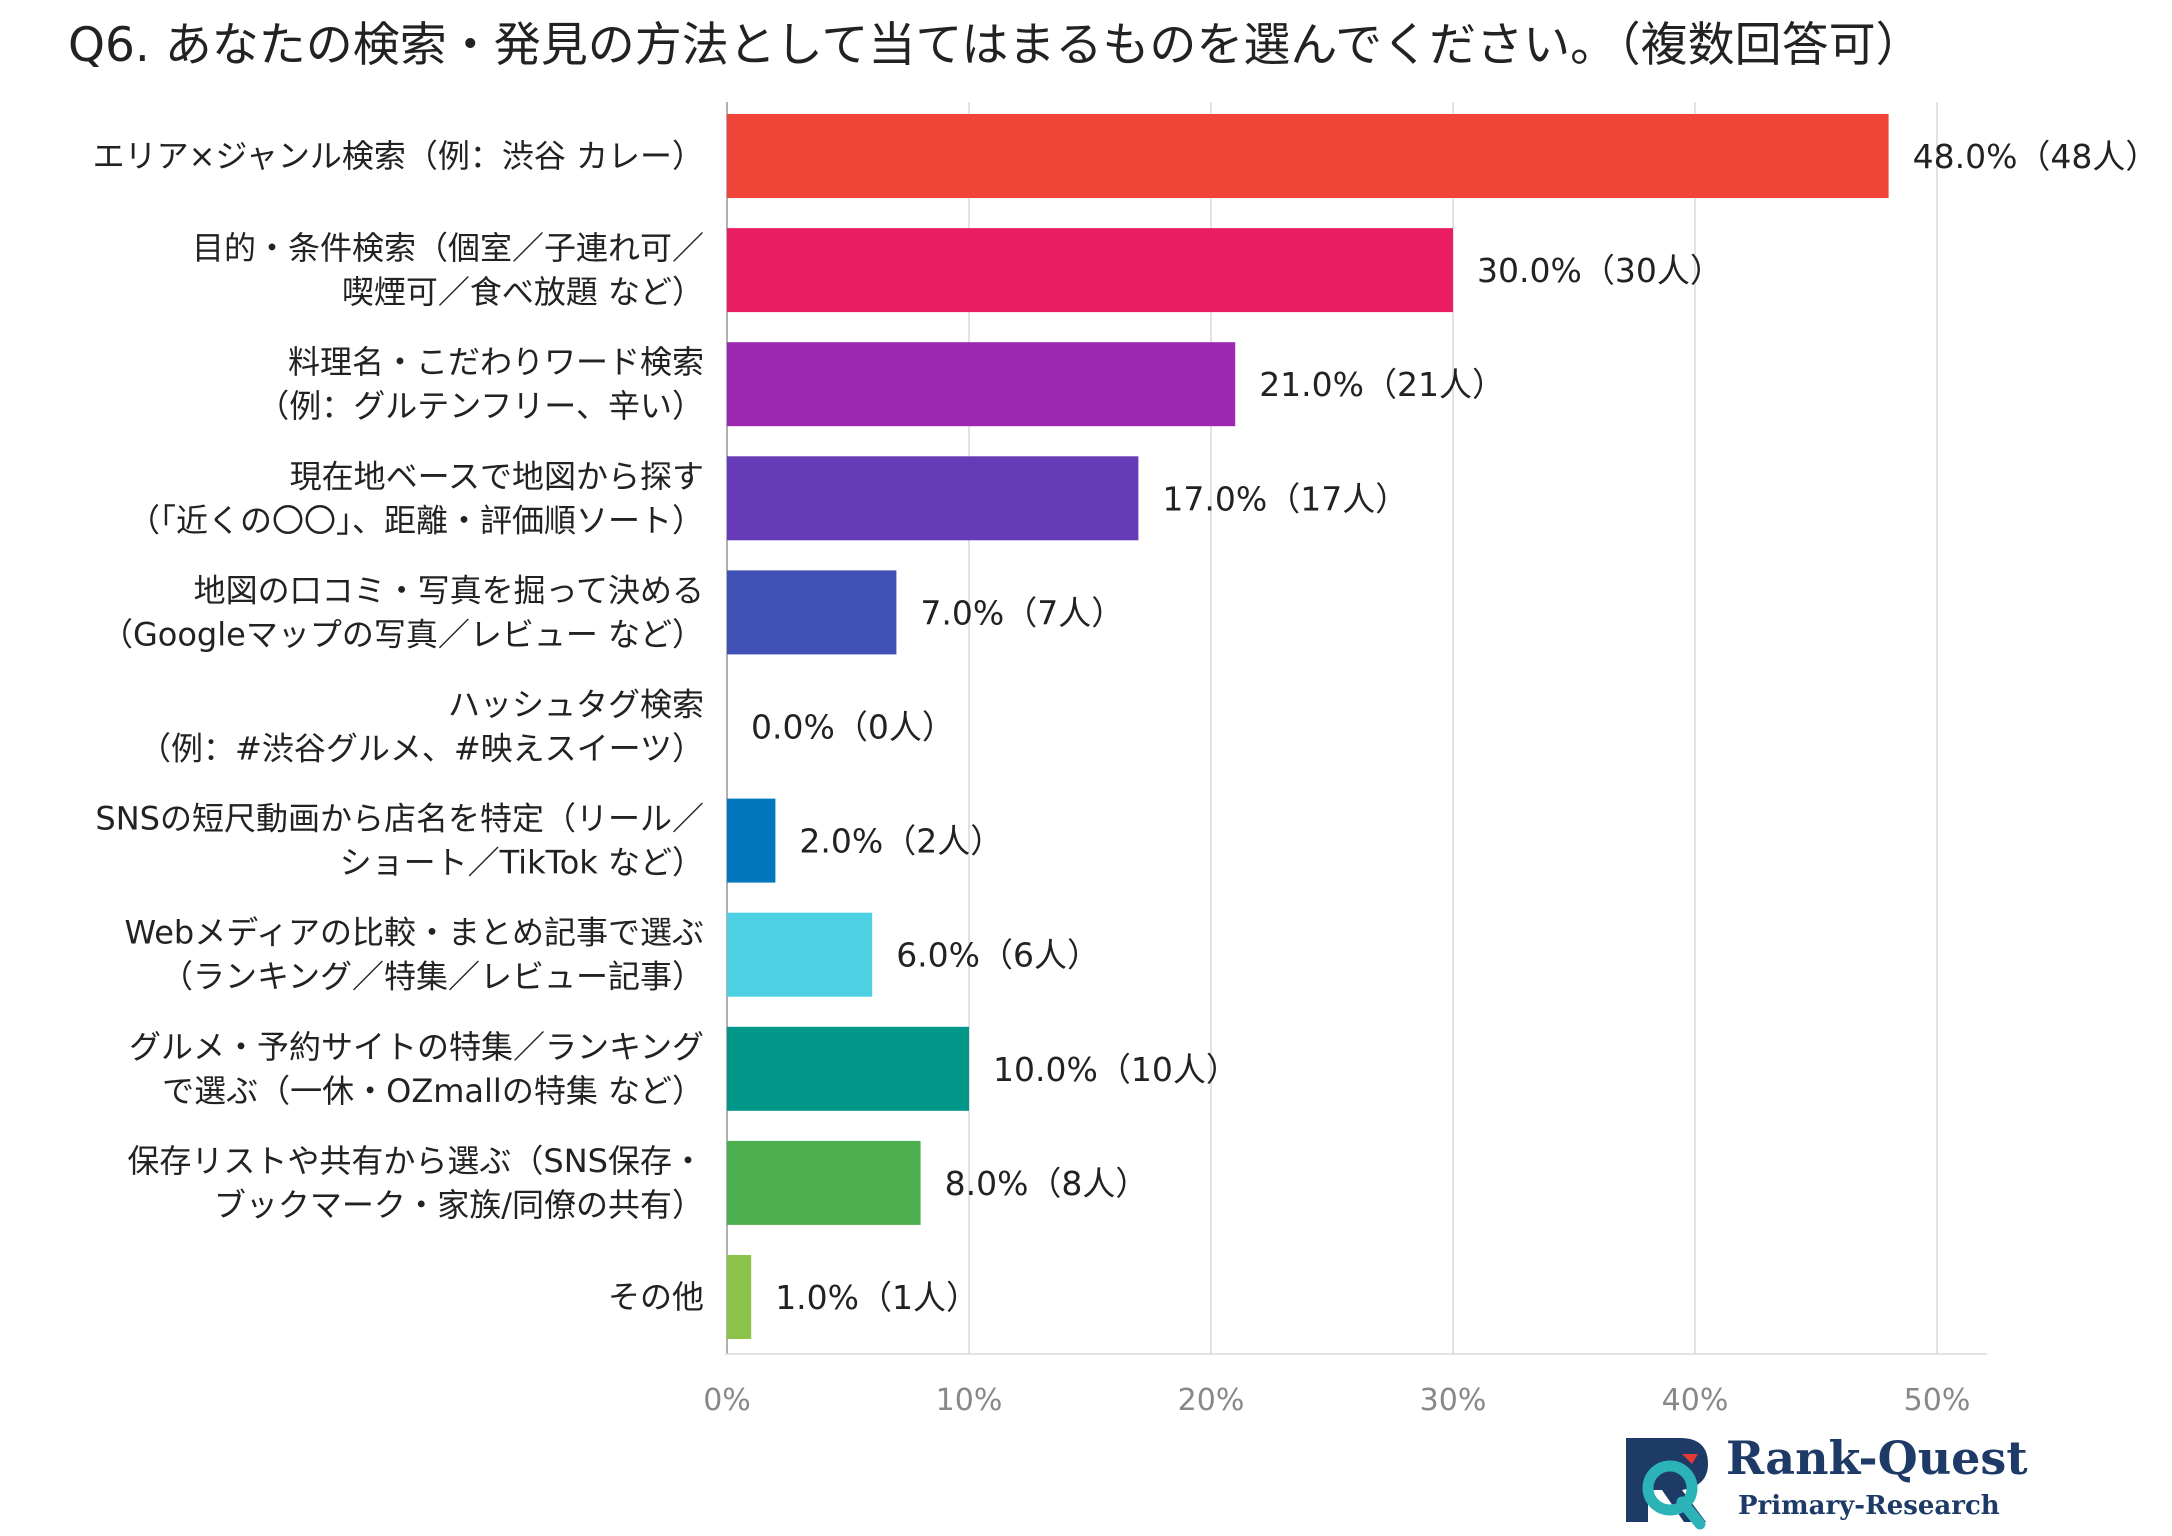 The width and height of the screenshot is (2172, 1536). What do you see at coordinates (1869, 1506) in the screenshot?
I see `logo-subtitle: Primary-Research` at bounding box center [1869, 1506].